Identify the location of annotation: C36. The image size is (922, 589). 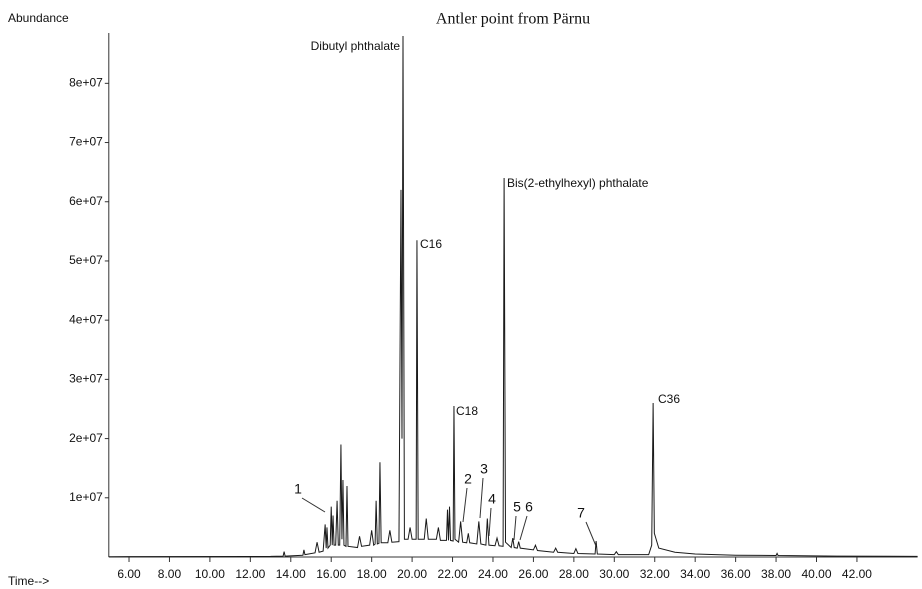
(669, 399).